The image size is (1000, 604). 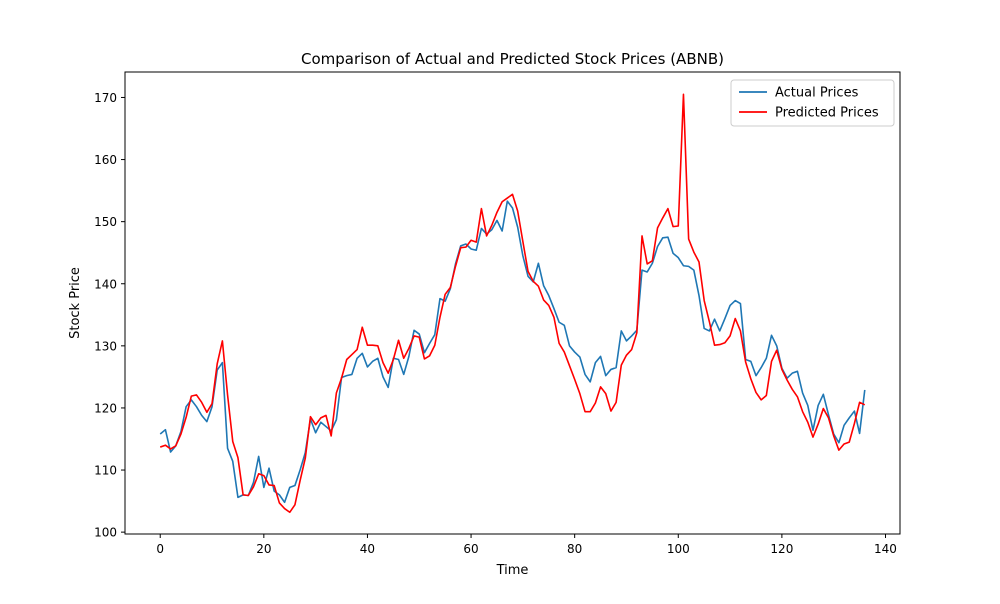 I want to click on y-tick-label: 100, so click(x=105, y=533).